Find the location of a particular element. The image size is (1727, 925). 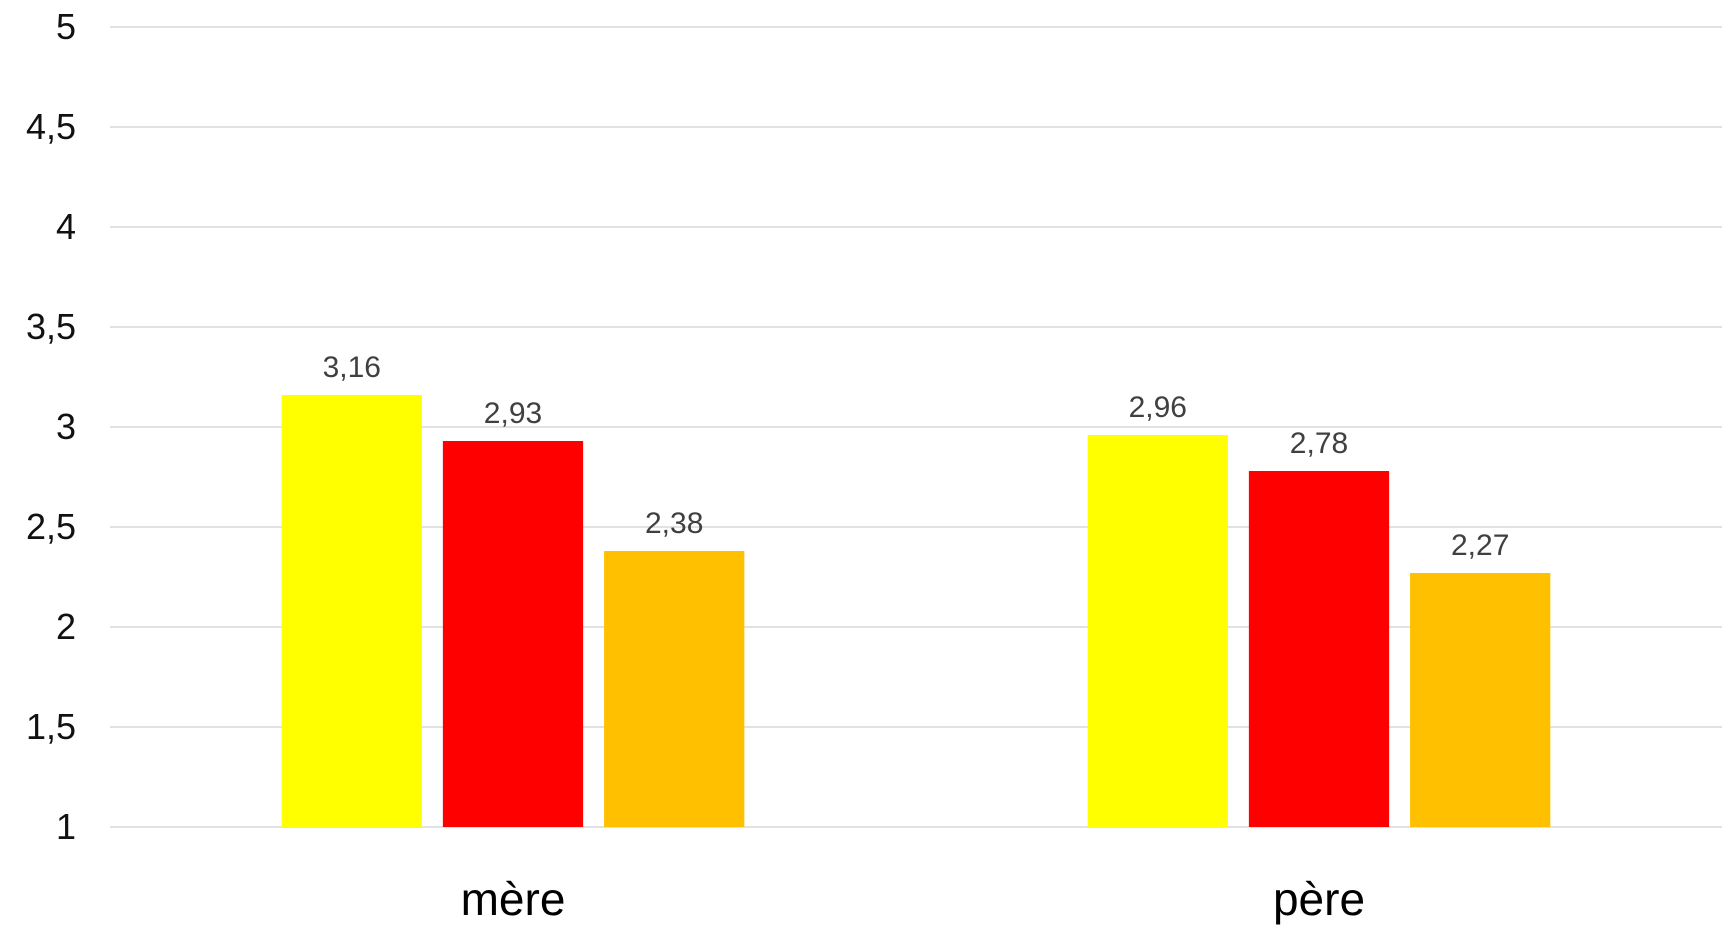

data-label: 2,96 is located at coordinates (1158, 407).